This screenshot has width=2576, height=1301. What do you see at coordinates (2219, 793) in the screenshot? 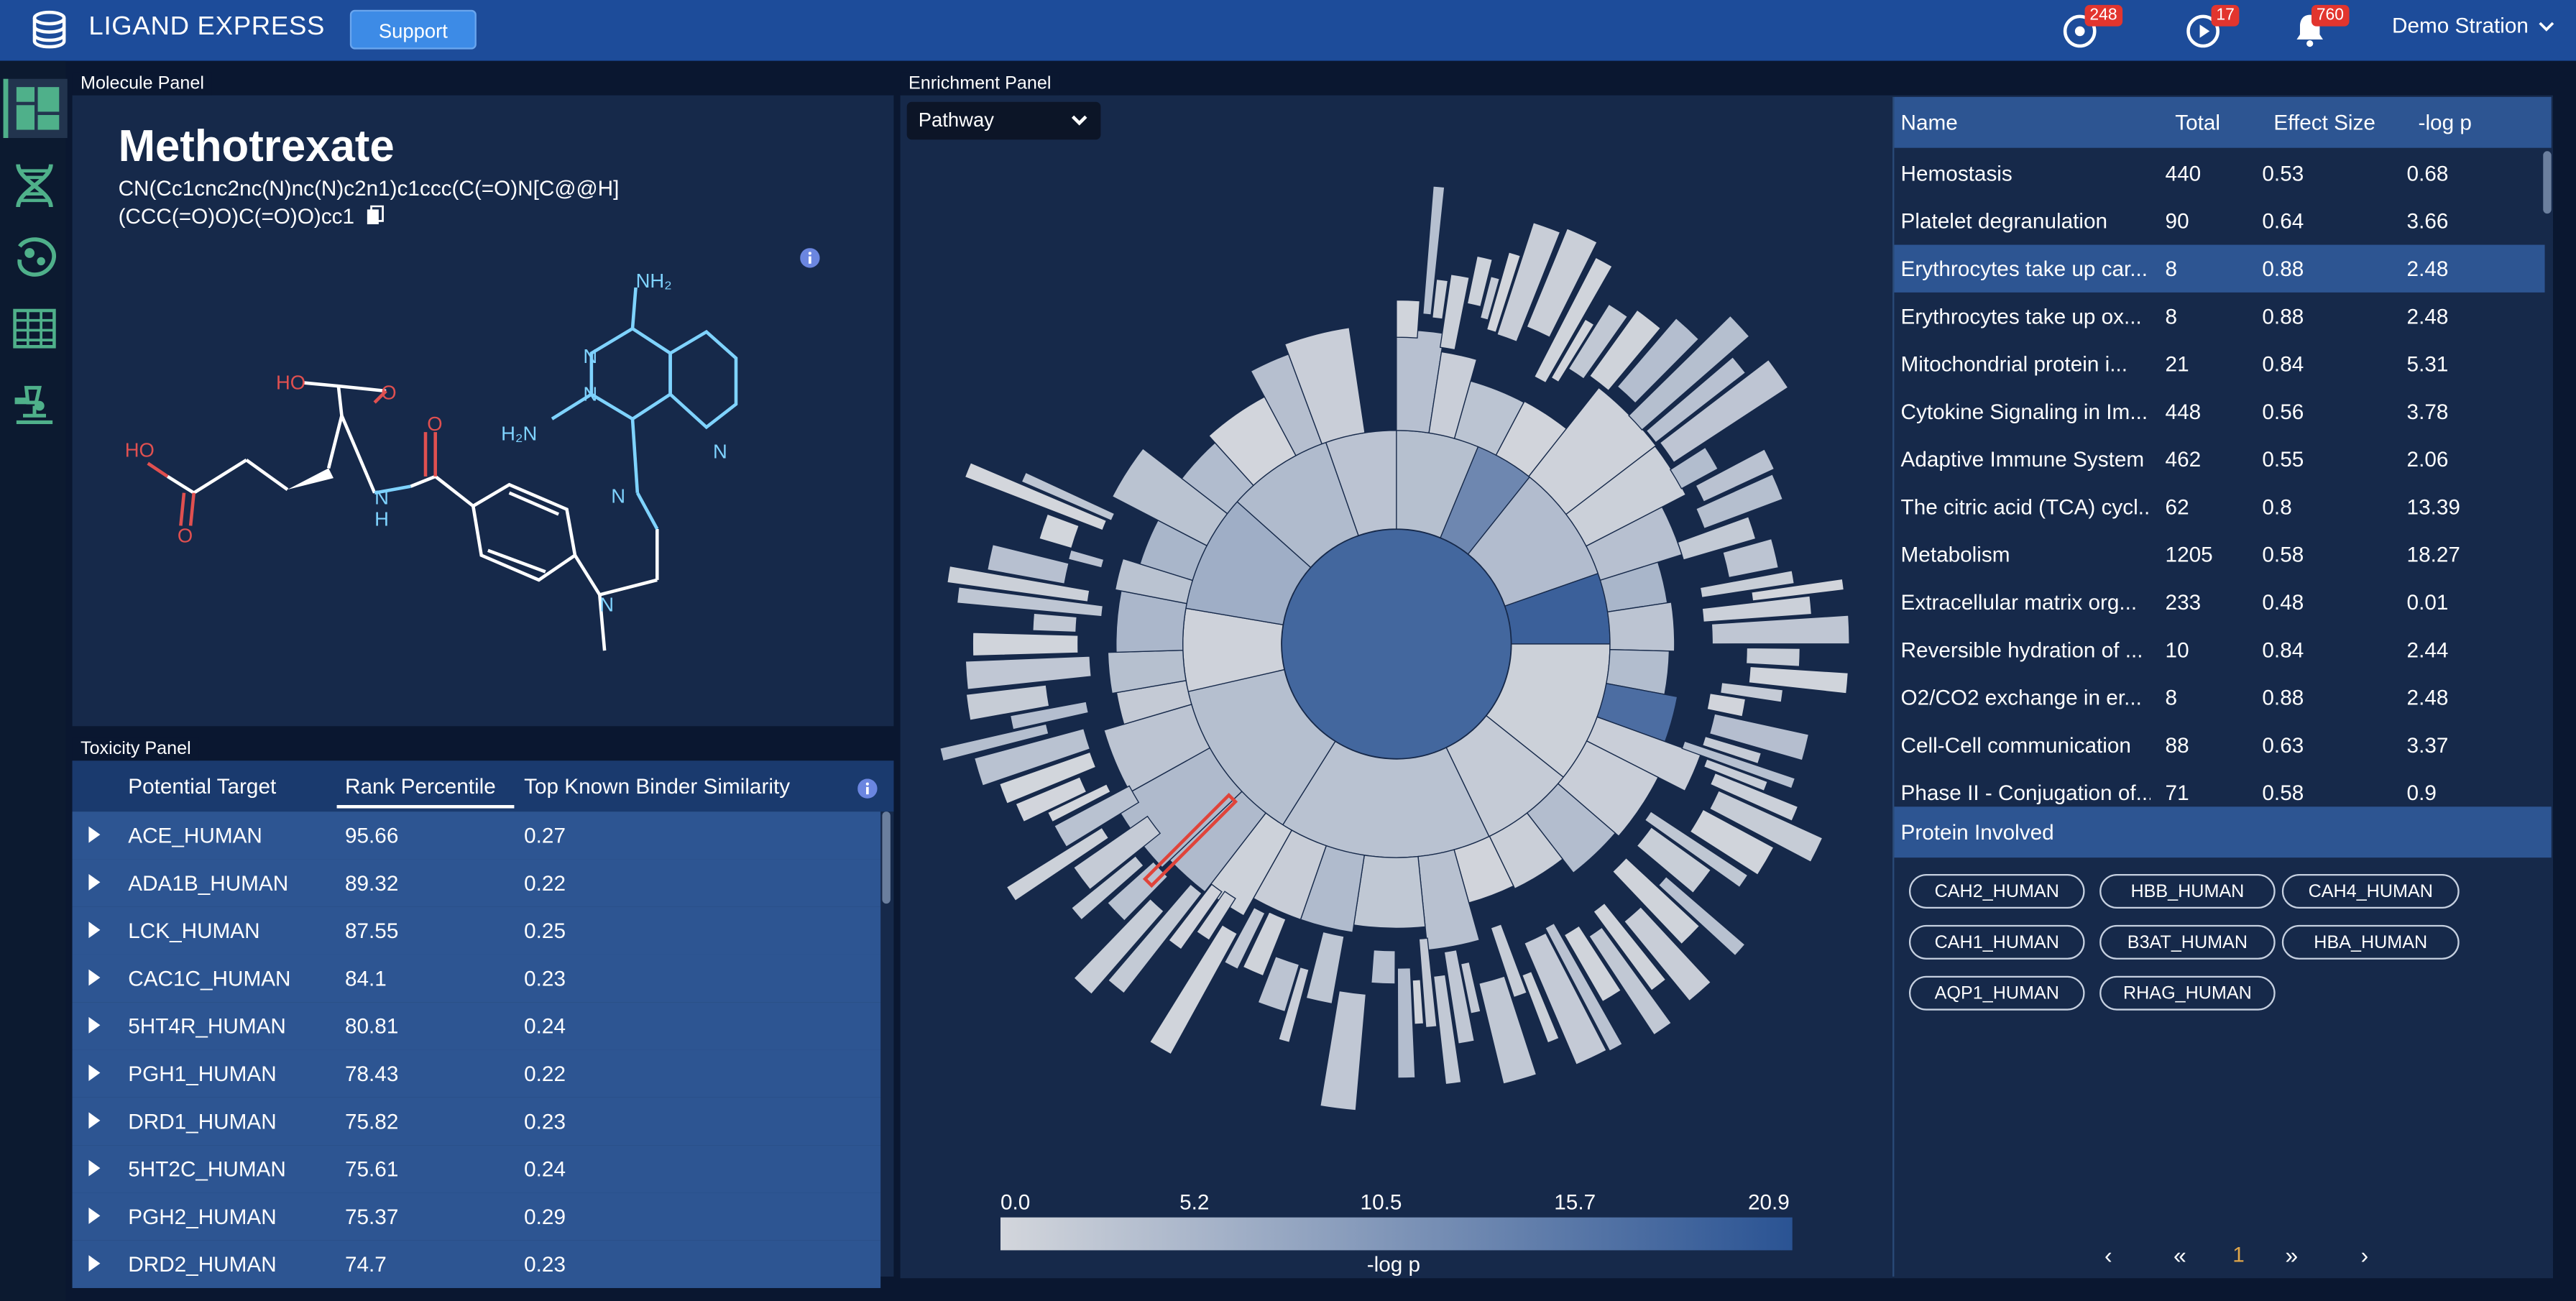
I see `pathway-row: Phase II - Conjugation of... 71 0.58 0.9` at bounding box center [2219, 793].